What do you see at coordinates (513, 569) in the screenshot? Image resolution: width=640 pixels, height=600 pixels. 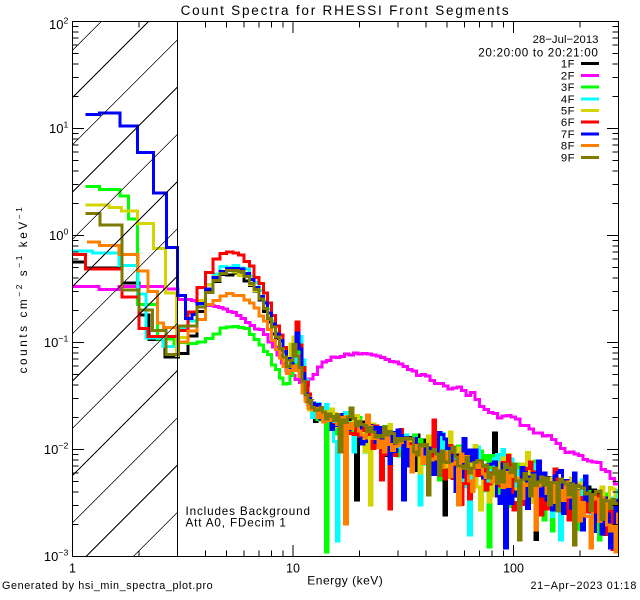 I see `svg-text: 100` at bounding box center [513, 569].